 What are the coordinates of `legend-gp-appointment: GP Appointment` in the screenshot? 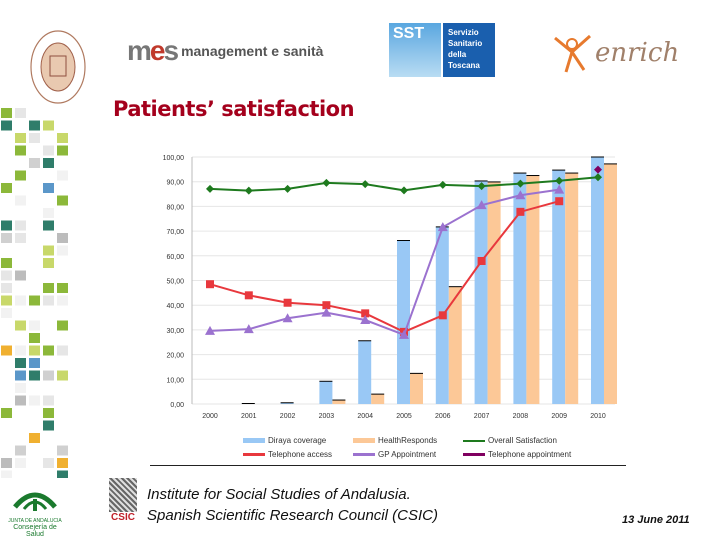 It's located at (394, 454).